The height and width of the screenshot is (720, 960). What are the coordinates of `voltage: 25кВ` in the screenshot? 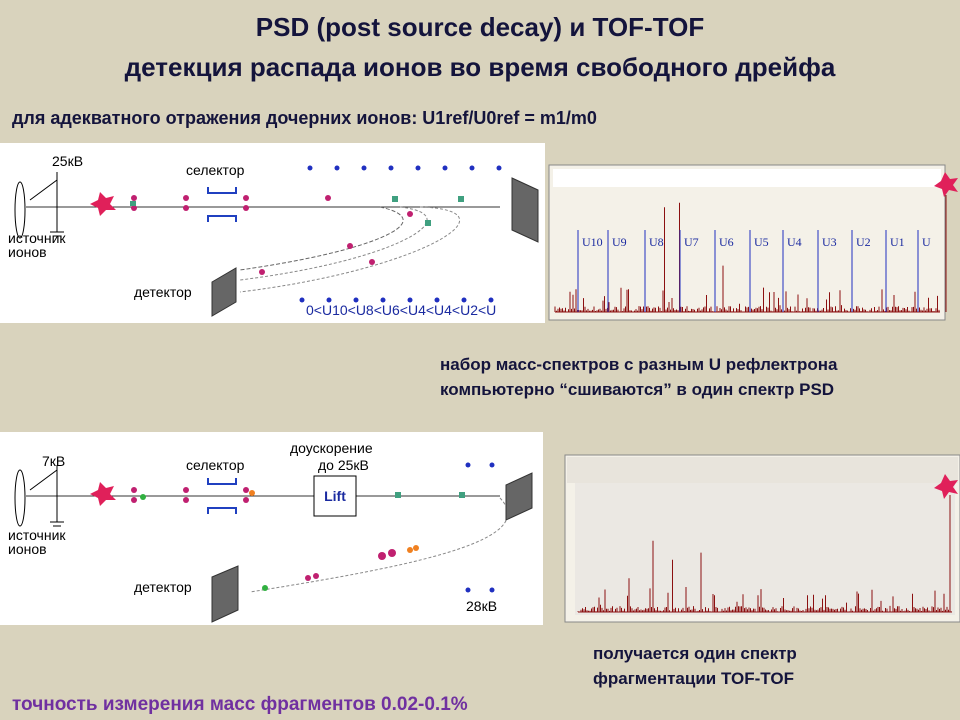 It's located at (67, 161).